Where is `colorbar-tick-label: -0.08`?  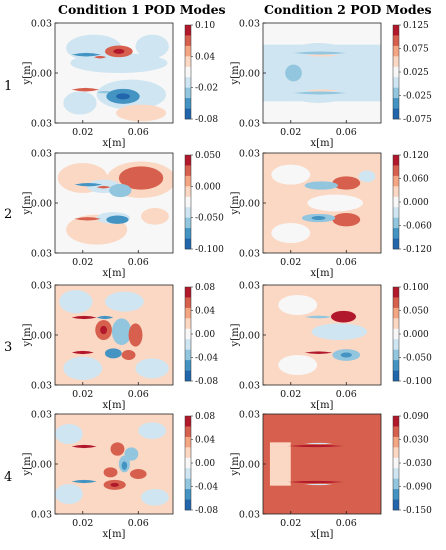 colorbar-tick-label: -0.08 is located at coordinates (206, 382).